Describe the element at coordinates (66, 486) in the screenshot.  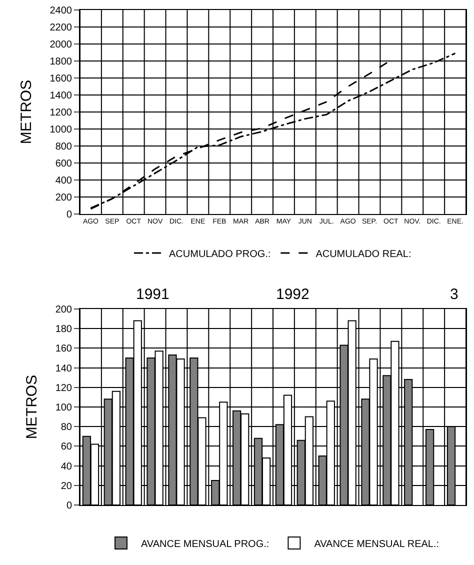
I see `y-tick-label: 20` at that location.